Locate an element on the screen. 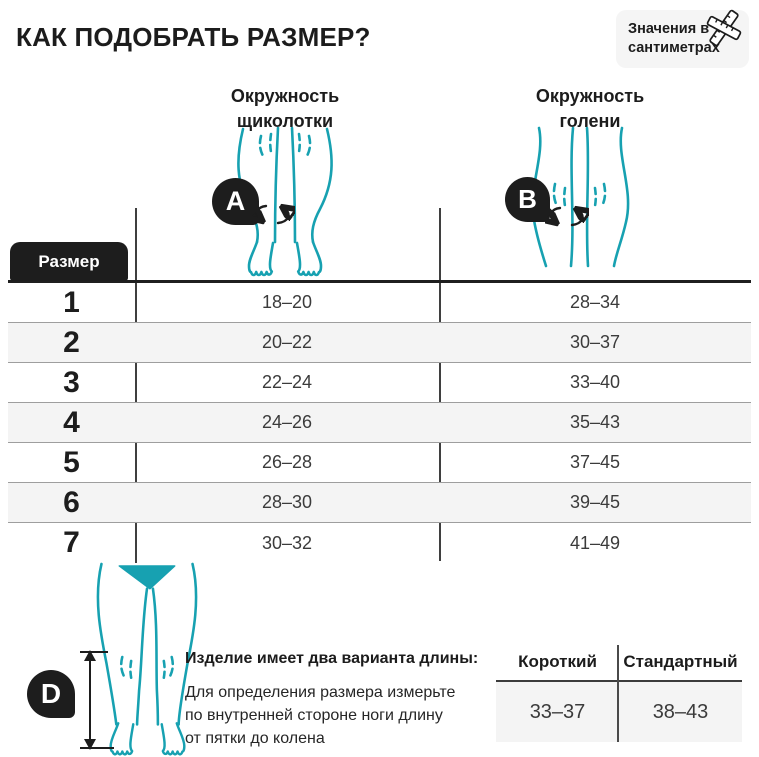 The image size is (759, 757). calf-range-cell: 39–45 is located at coordinates (595, 502).